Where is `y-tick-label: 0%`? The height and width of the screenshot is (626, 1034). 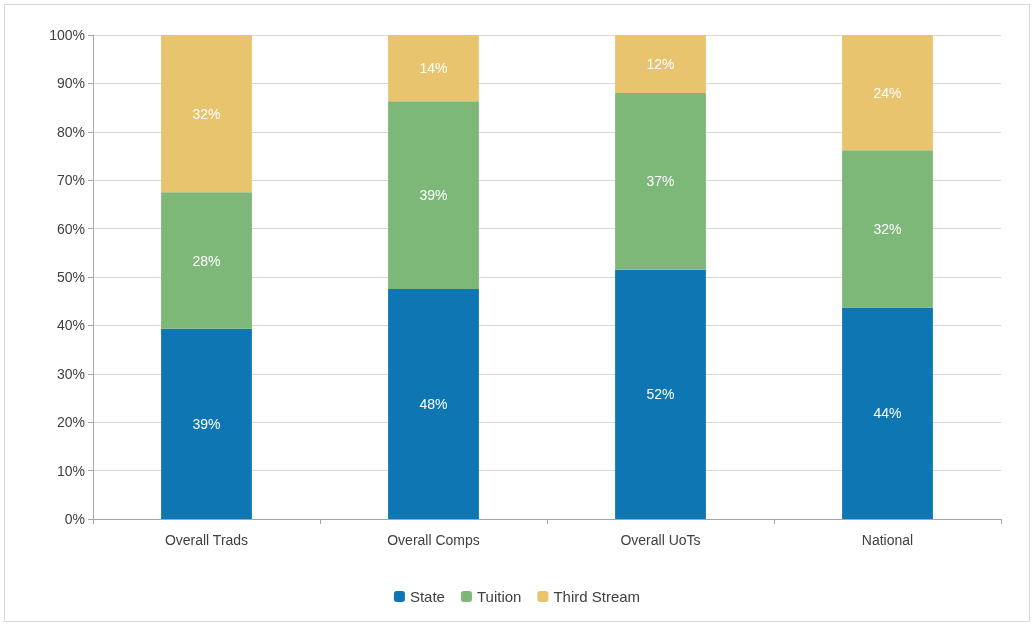 y-tick-label: 0% is located at coordinates (74, 519).